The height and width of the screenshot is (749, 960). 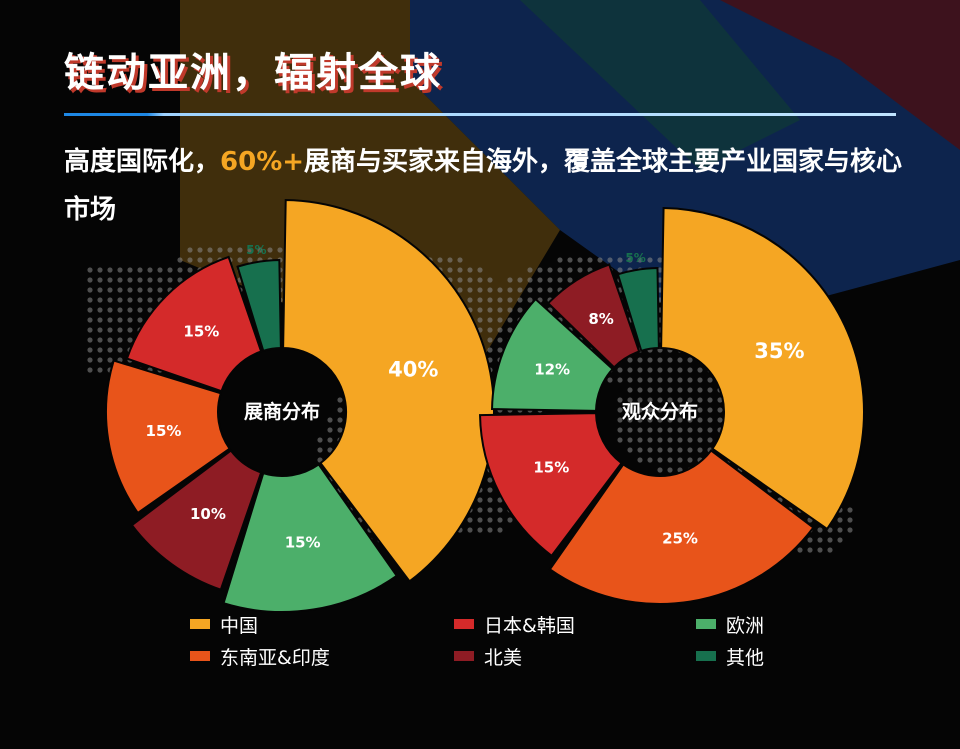 I want to click on legend-label: 其他, so click(x=745, y=657).